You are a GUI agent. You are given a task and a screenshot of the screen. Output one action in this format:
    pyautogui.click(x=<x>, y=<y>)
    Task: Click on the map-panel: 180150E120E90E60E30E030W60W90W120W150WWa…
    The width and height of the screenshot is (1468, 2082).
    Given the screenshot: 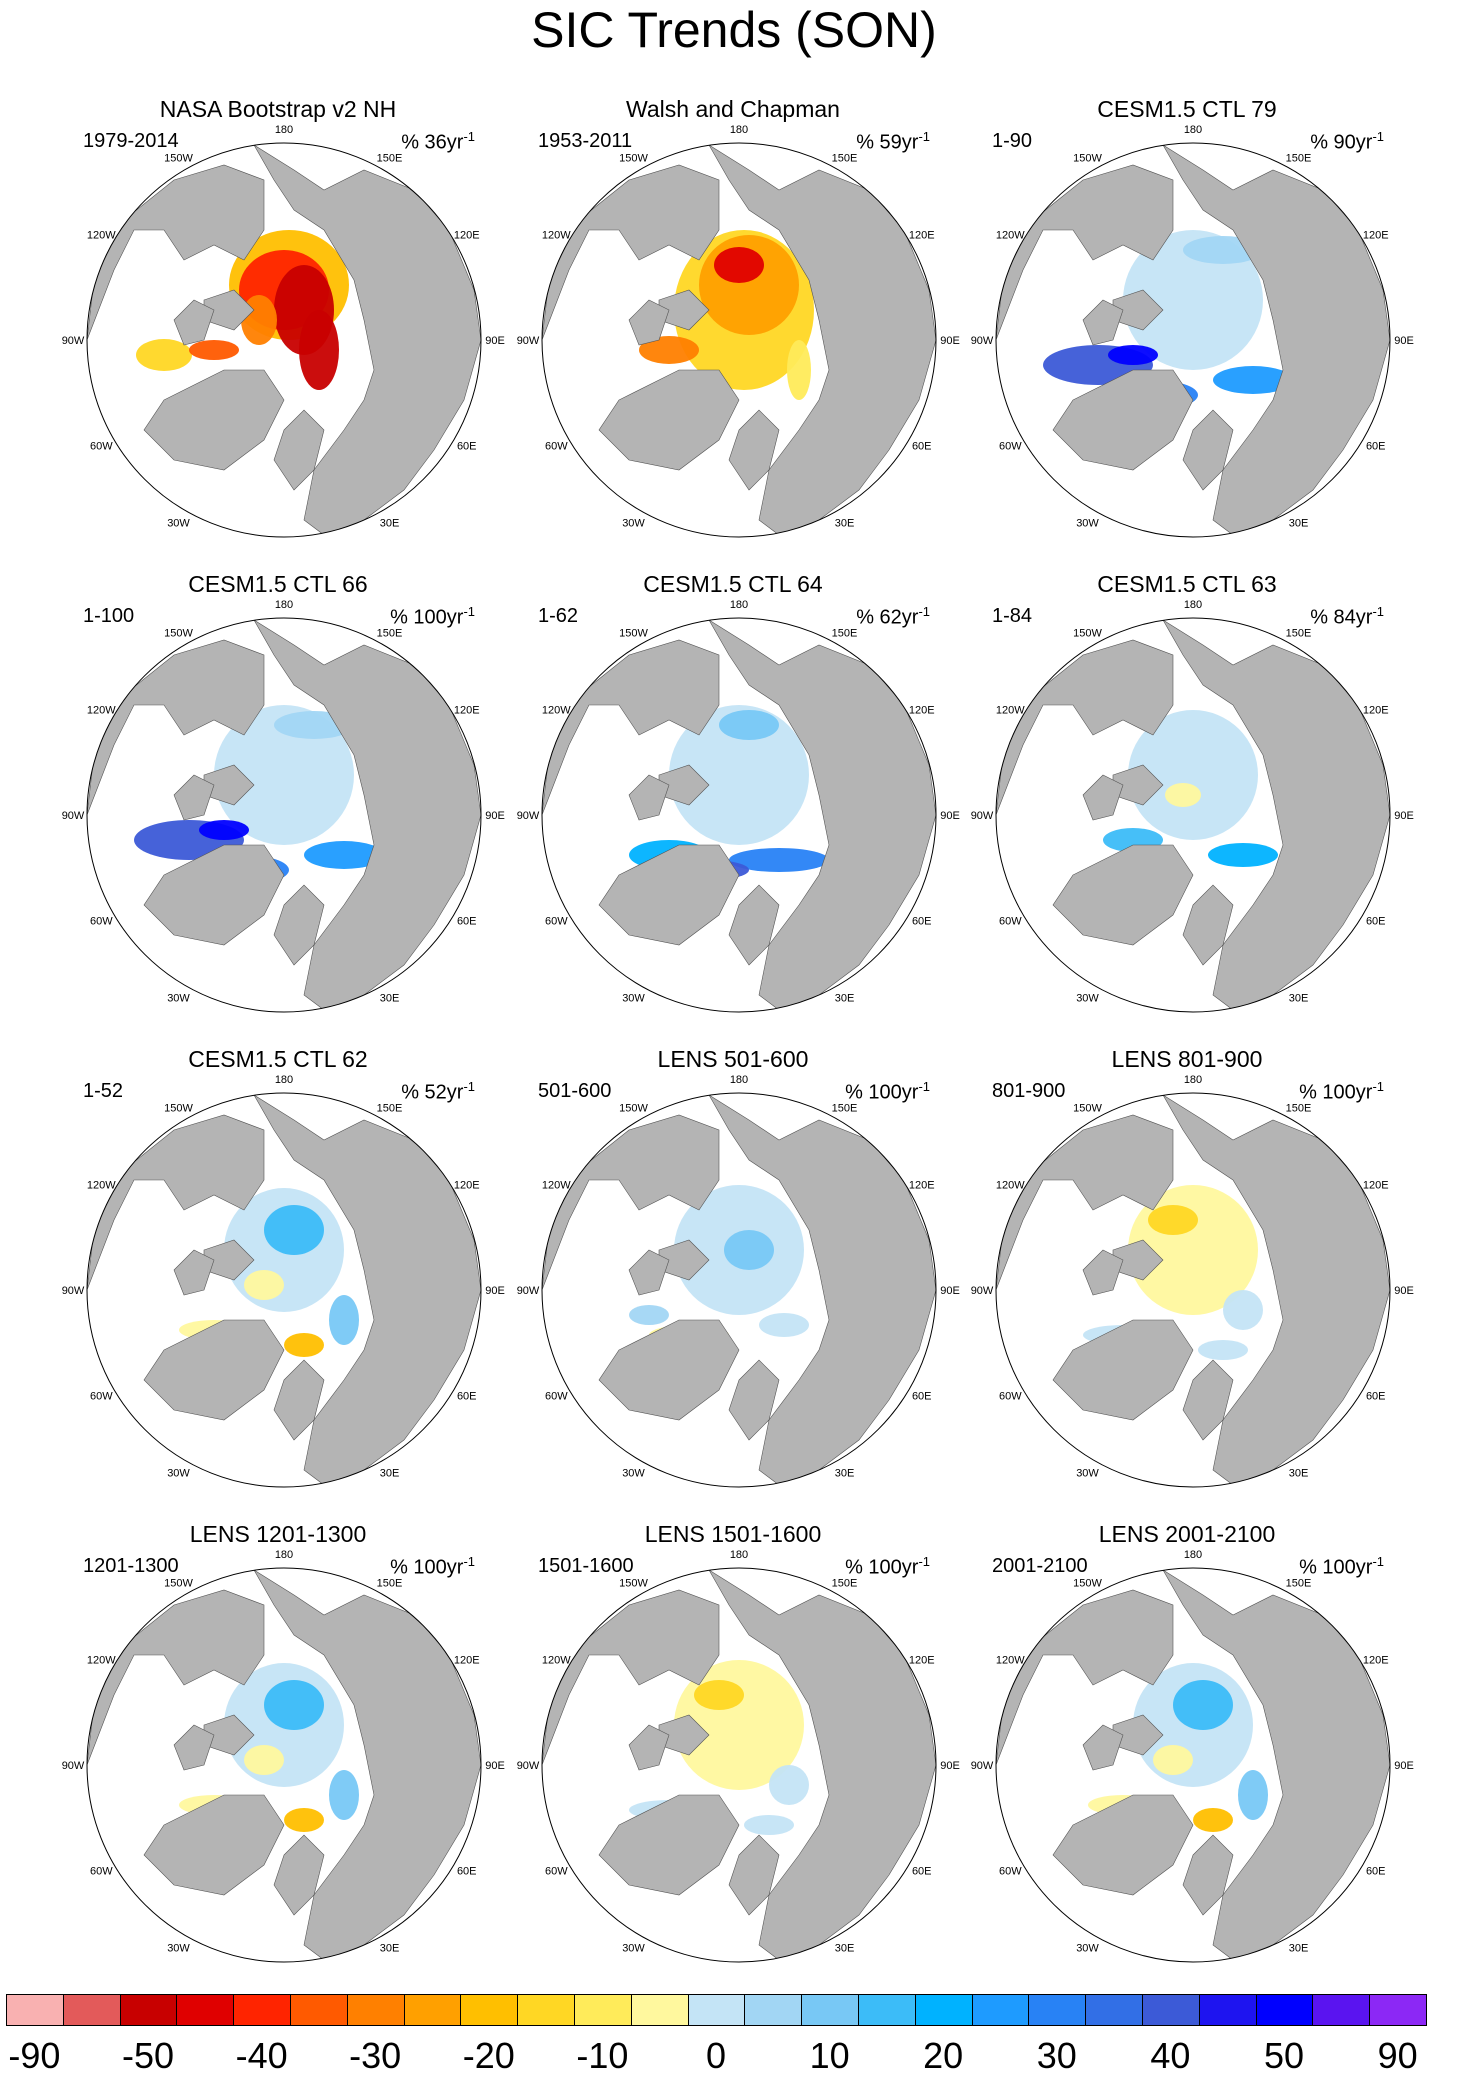 What is the action you would take?
    pyautogui.click(x=733, y=320)
    